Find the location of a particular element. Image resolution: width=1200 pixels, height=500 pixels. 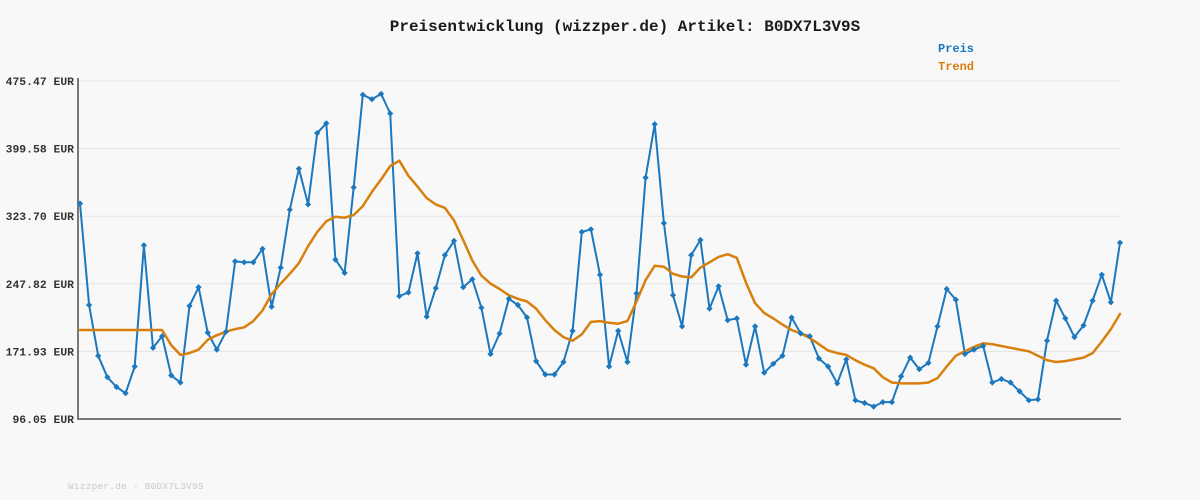

legend-item-preis: Preis is located at coordinates (956, 49).